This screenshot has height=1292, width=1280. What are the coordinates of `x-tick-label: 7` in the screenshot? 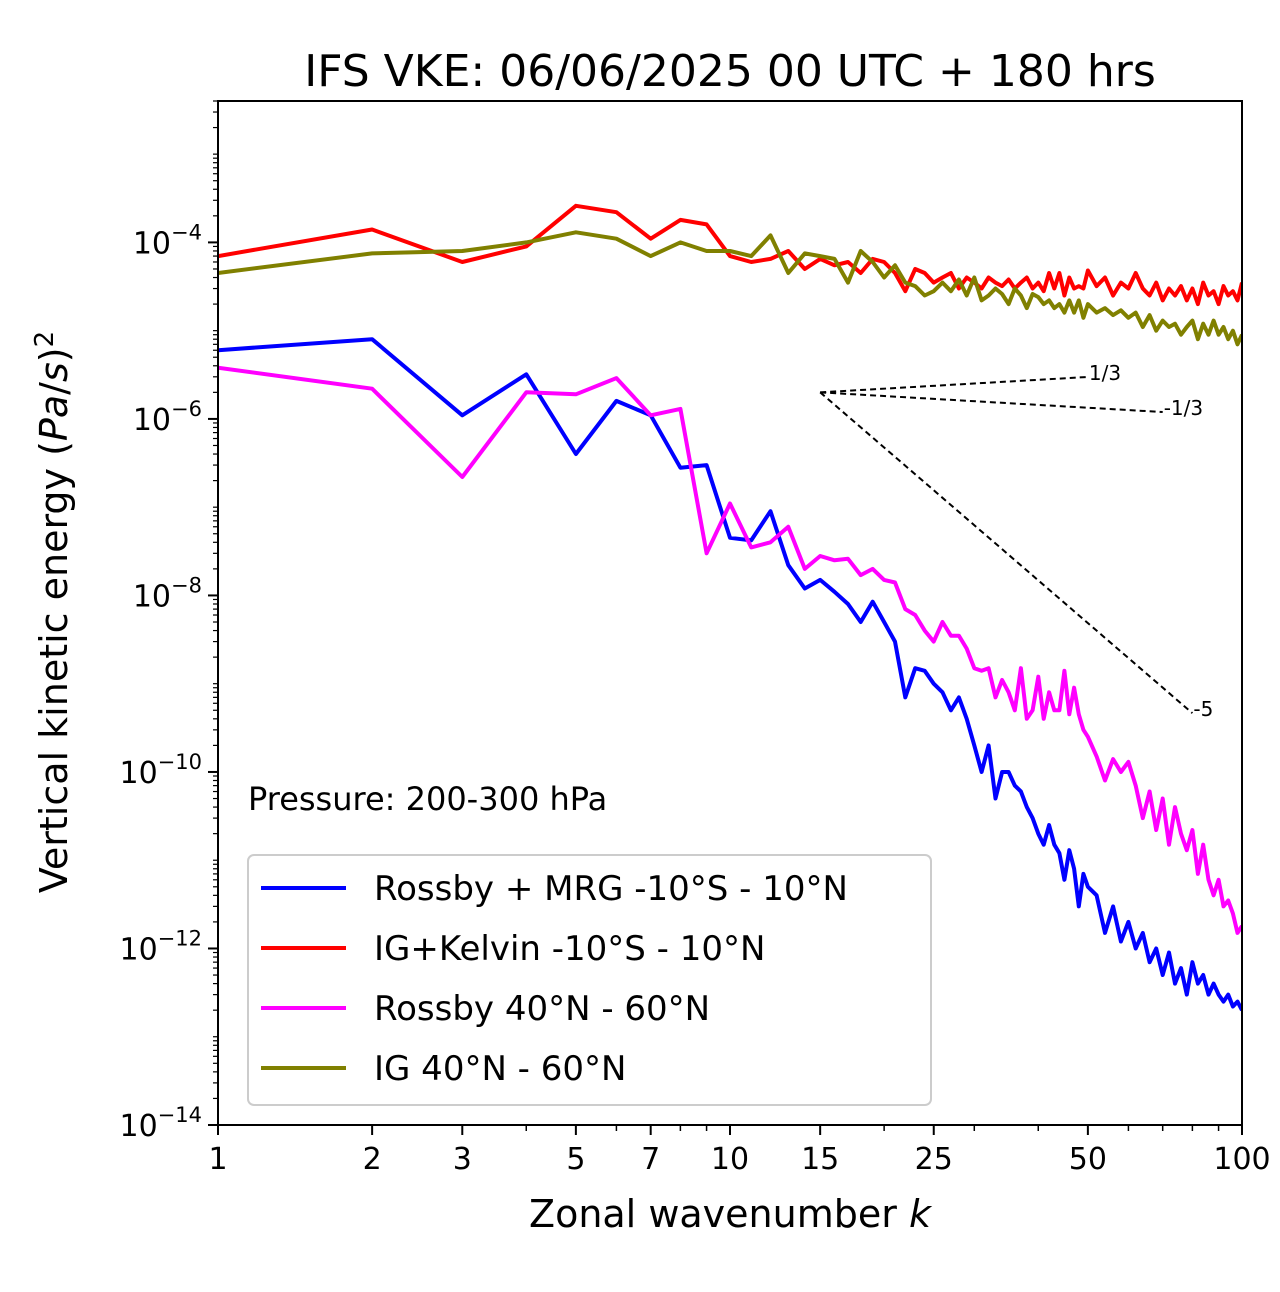 It's located at (650, 1159).